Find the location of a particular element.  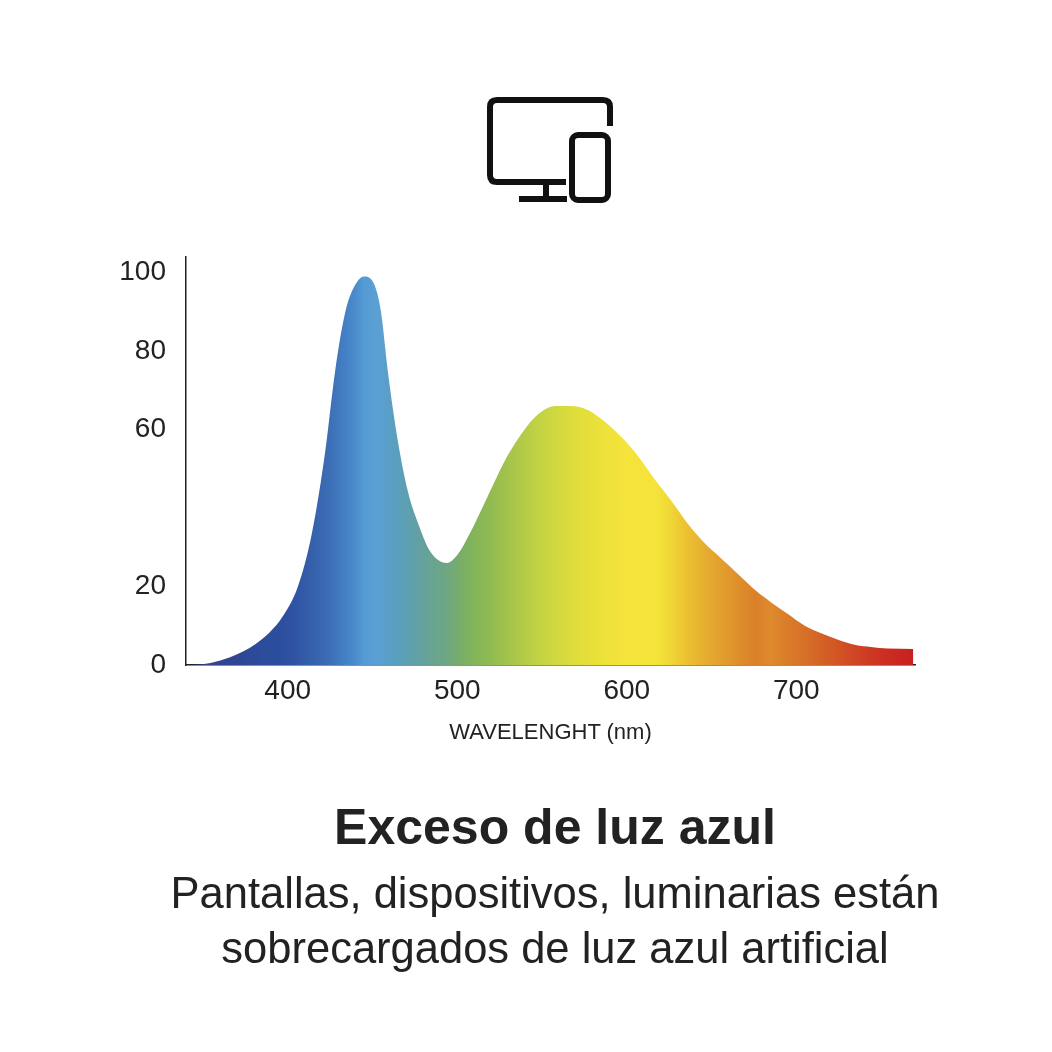

y-tick-label: 0 is located at coordinates (158, 663).